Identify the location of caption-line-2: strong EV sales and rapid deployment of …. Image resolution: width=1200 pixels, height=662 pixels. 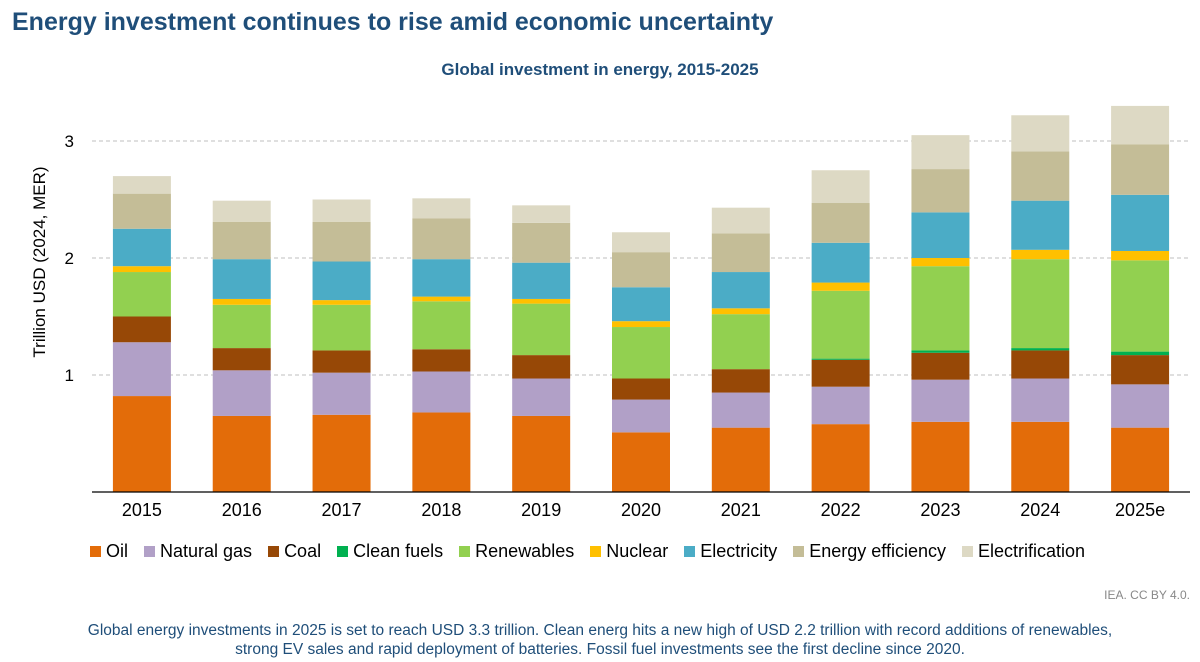
(600, 649).